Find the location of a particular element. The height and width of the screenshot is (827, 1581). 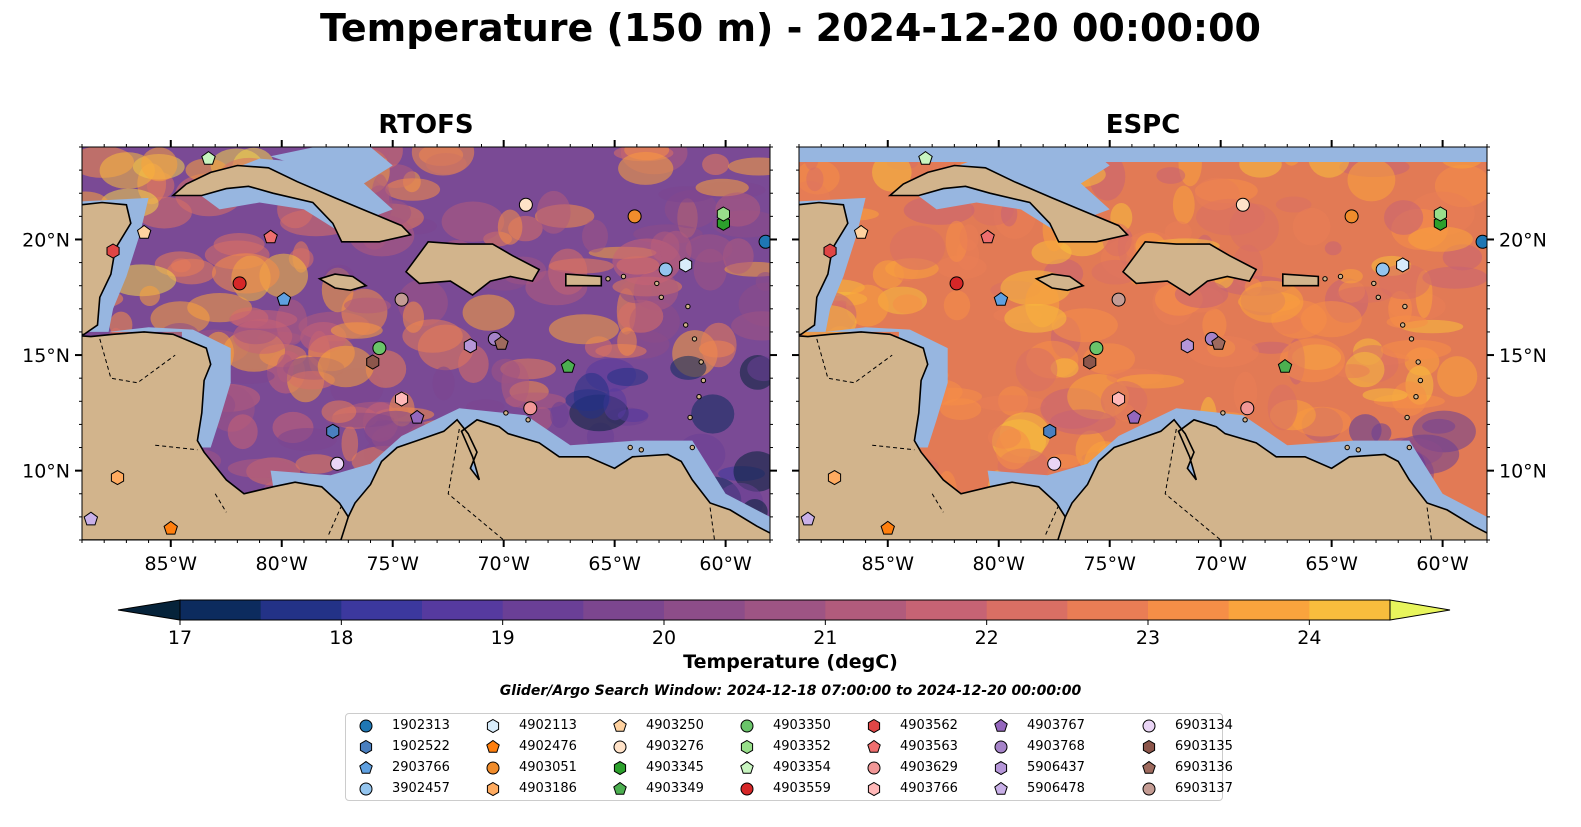

legend-label: 6903137 is located at coordinates (1204, 788).